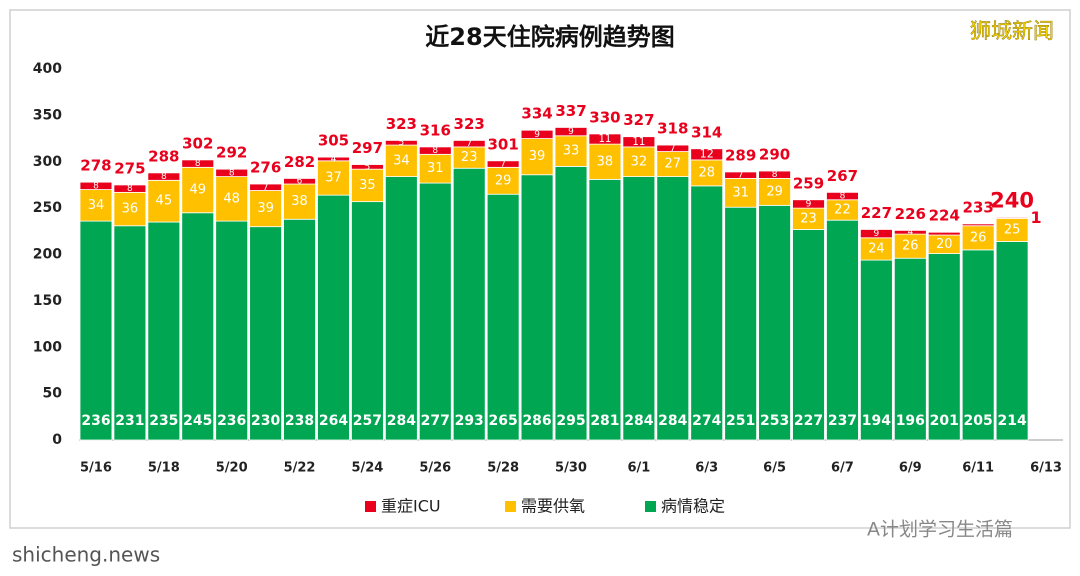  What do you see at coordinates (774, 155) in the screenshot?
I see `total-label: 290` at bounding box center [774, 155].